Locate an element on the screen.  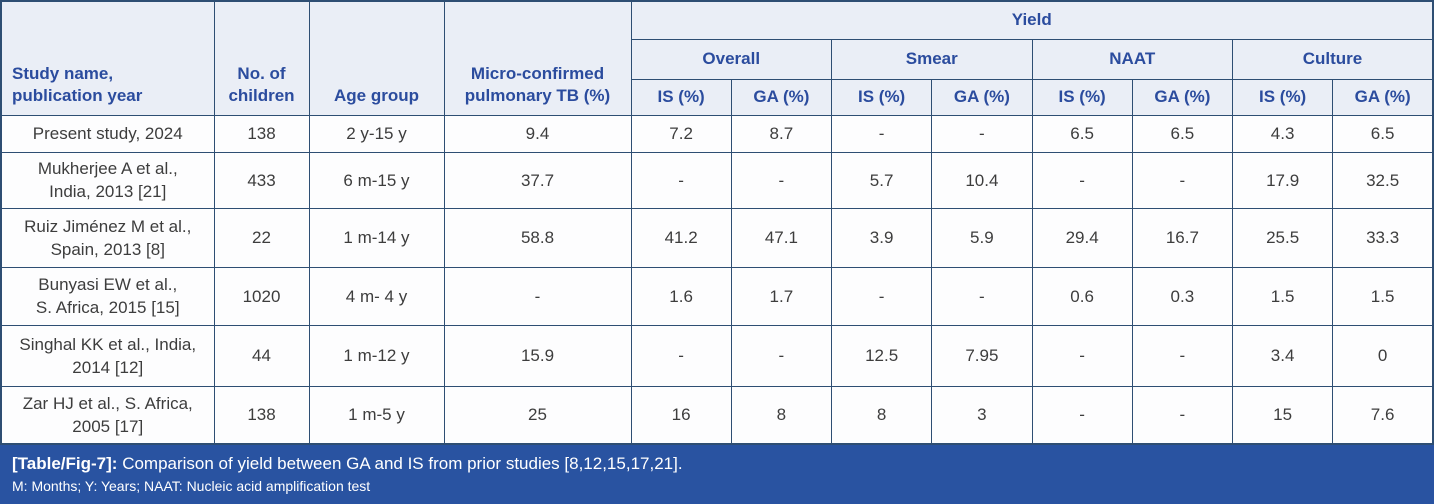
cell-yield-culture-is: 4.3 is located at coordinates (1282, 133).